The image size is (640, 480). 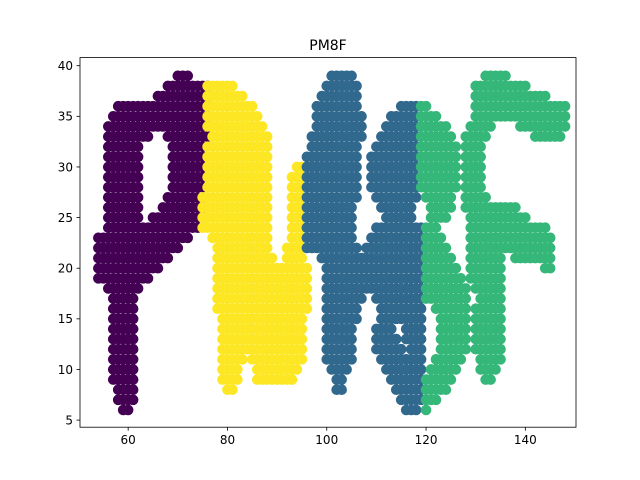 What do you see at coordinates (65, 269) in the screenshot?
I see `y-tick-label: 20` at bounding box center [65, 269].